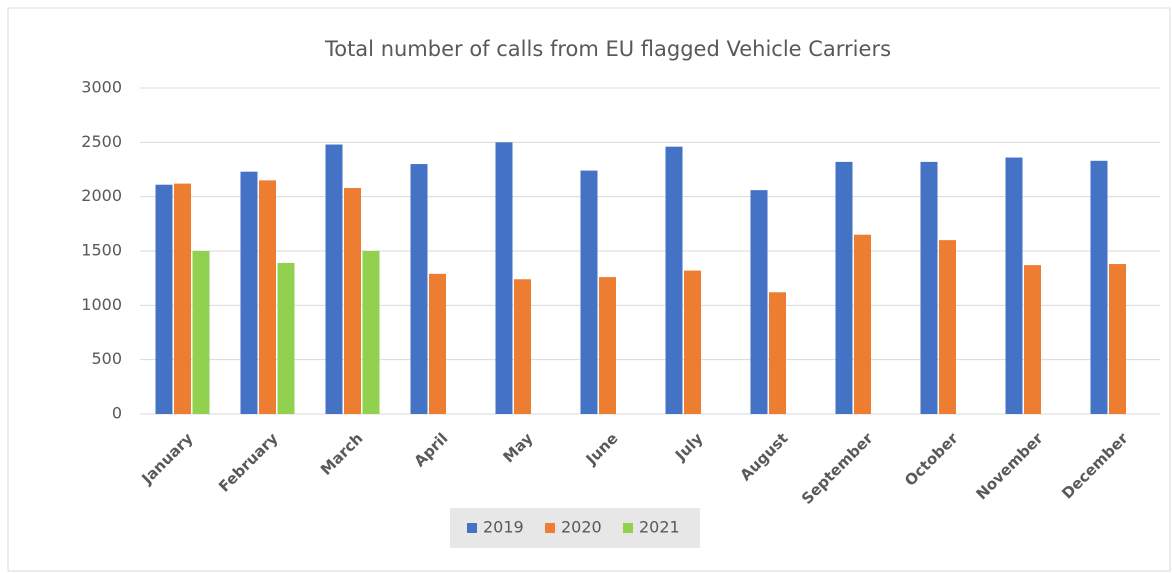 The width and height of the screenshot is (1172, 573). What do you see at coordinates (659, 527) in the screenshot?
I see `legend-label: 2021` at bounding box center [659, 527].